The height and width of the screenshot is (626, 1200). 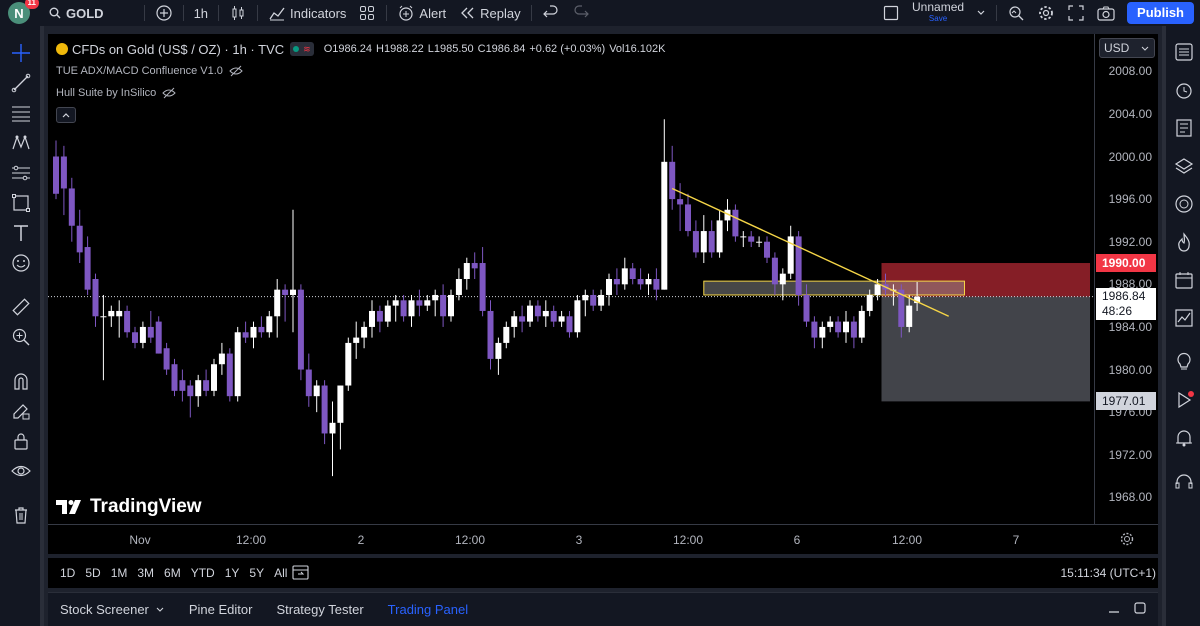 I want to click on text-tool, so click(x=21, y=233).